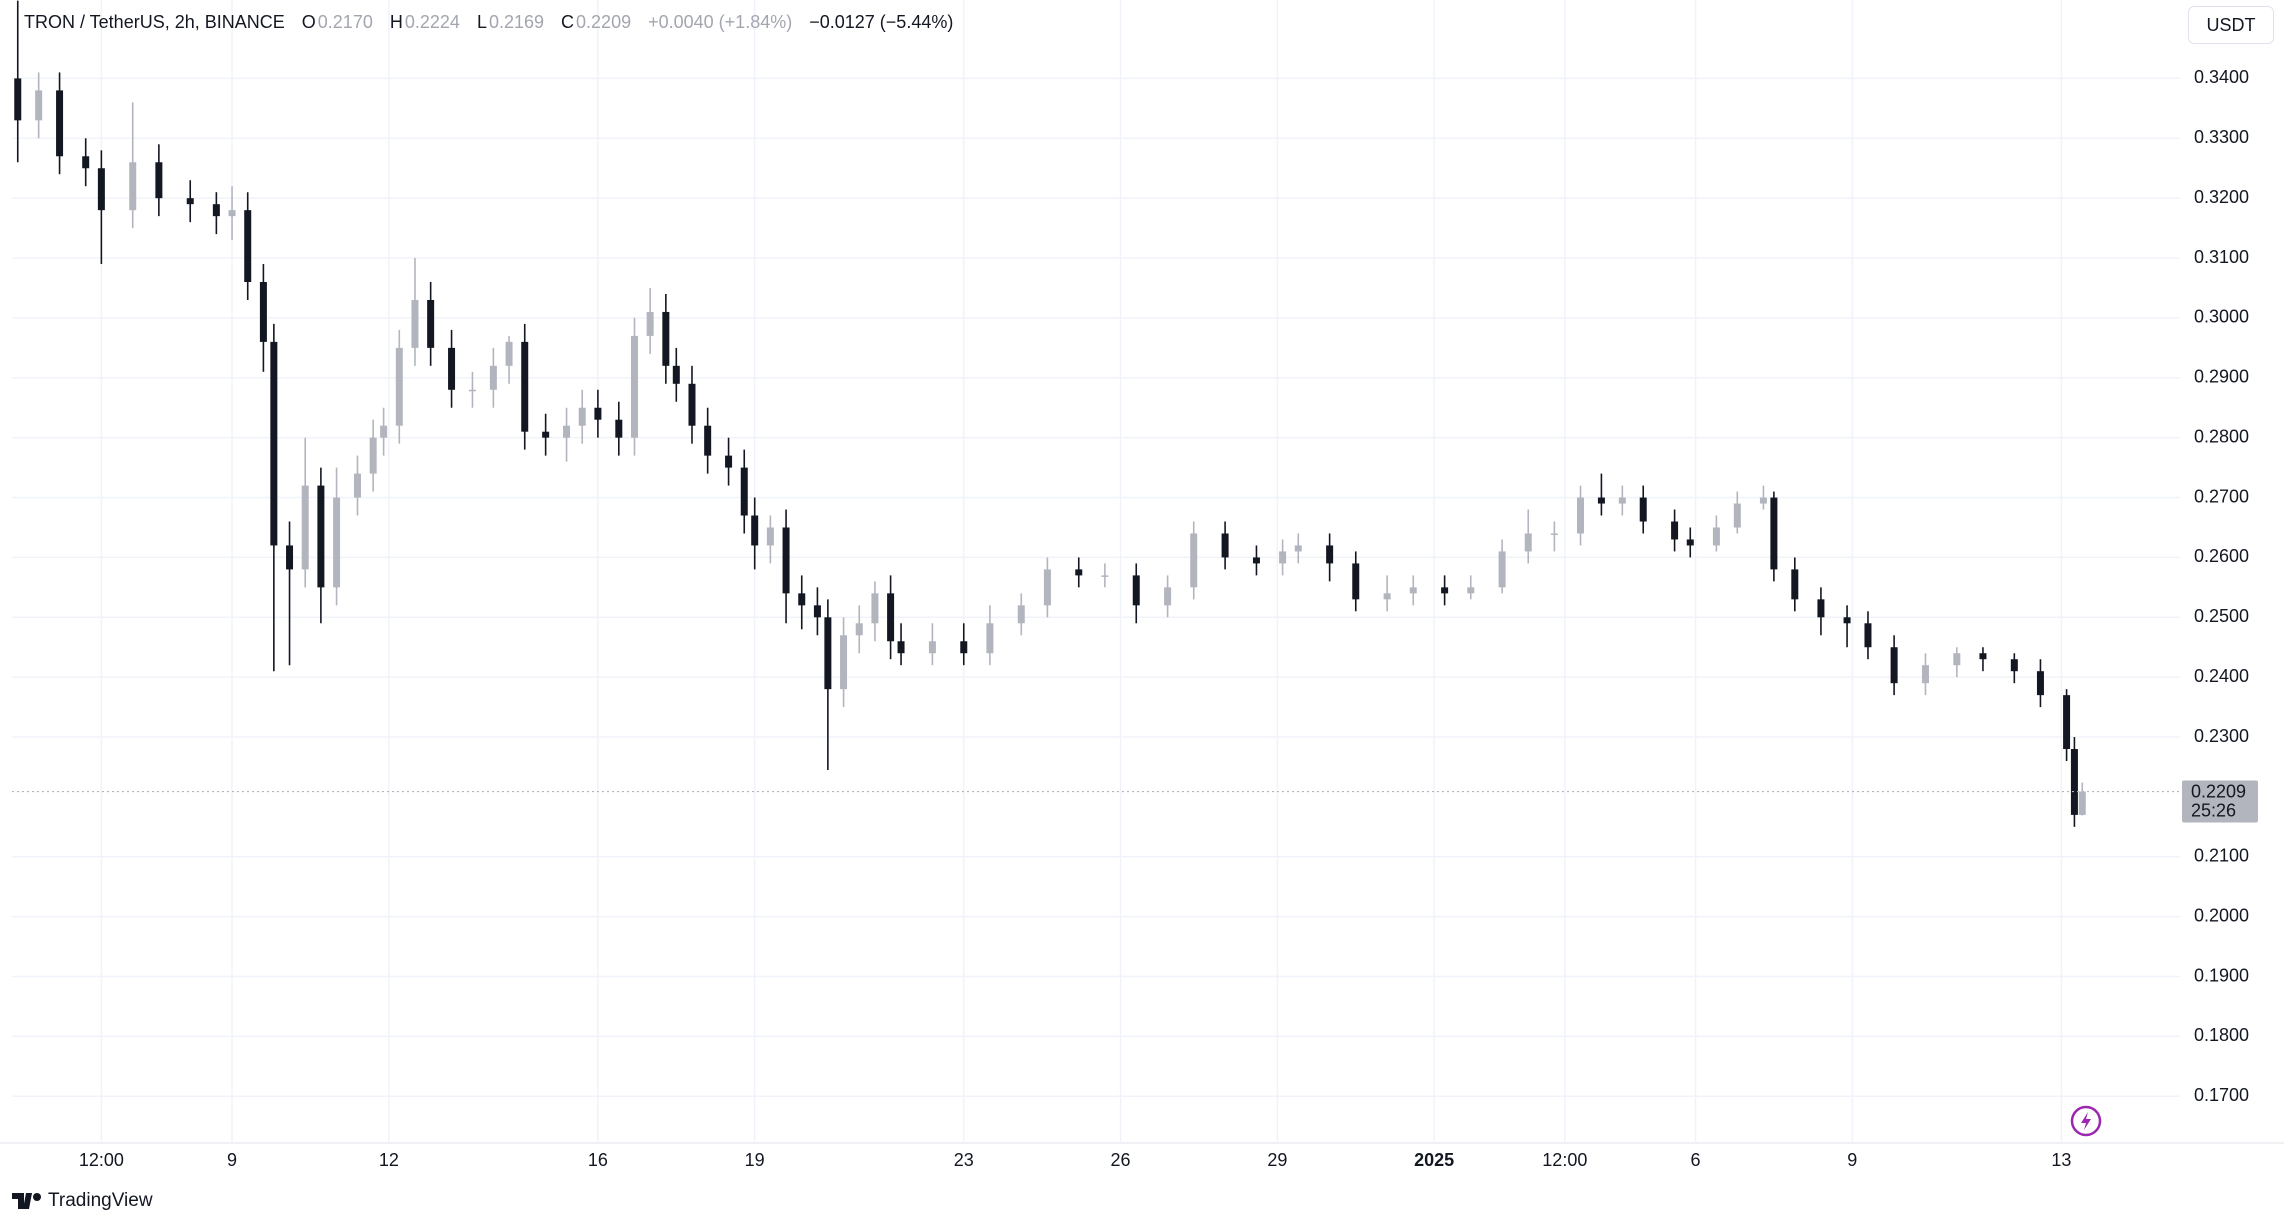 Image resolution: width=2284 pixels, height=1219 pixels. I want to click on x-tick-label: 16, so click(598, 1160).